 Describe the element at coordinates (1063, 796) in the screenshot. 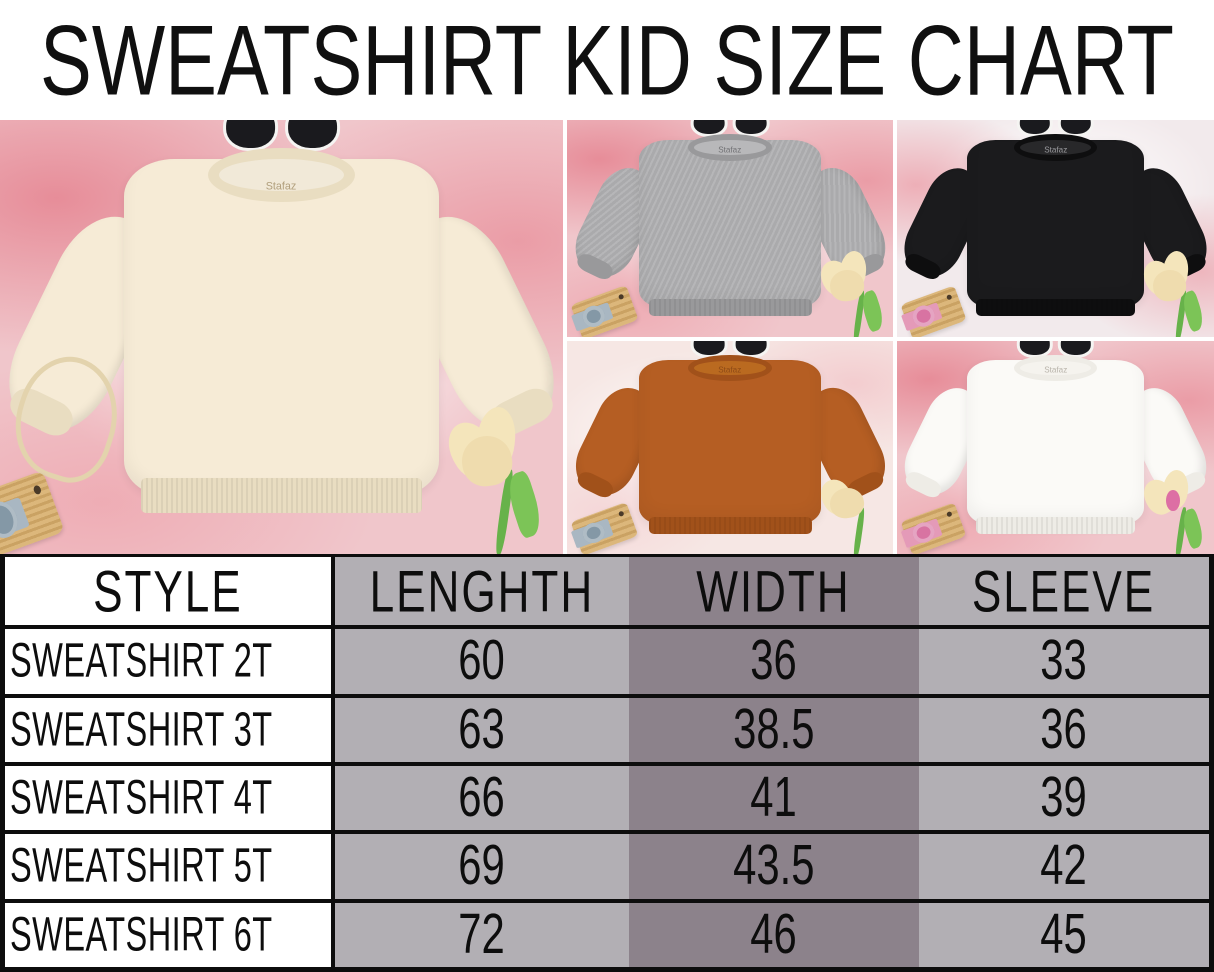

I see `row-4t-sleeve: 39` at that location.